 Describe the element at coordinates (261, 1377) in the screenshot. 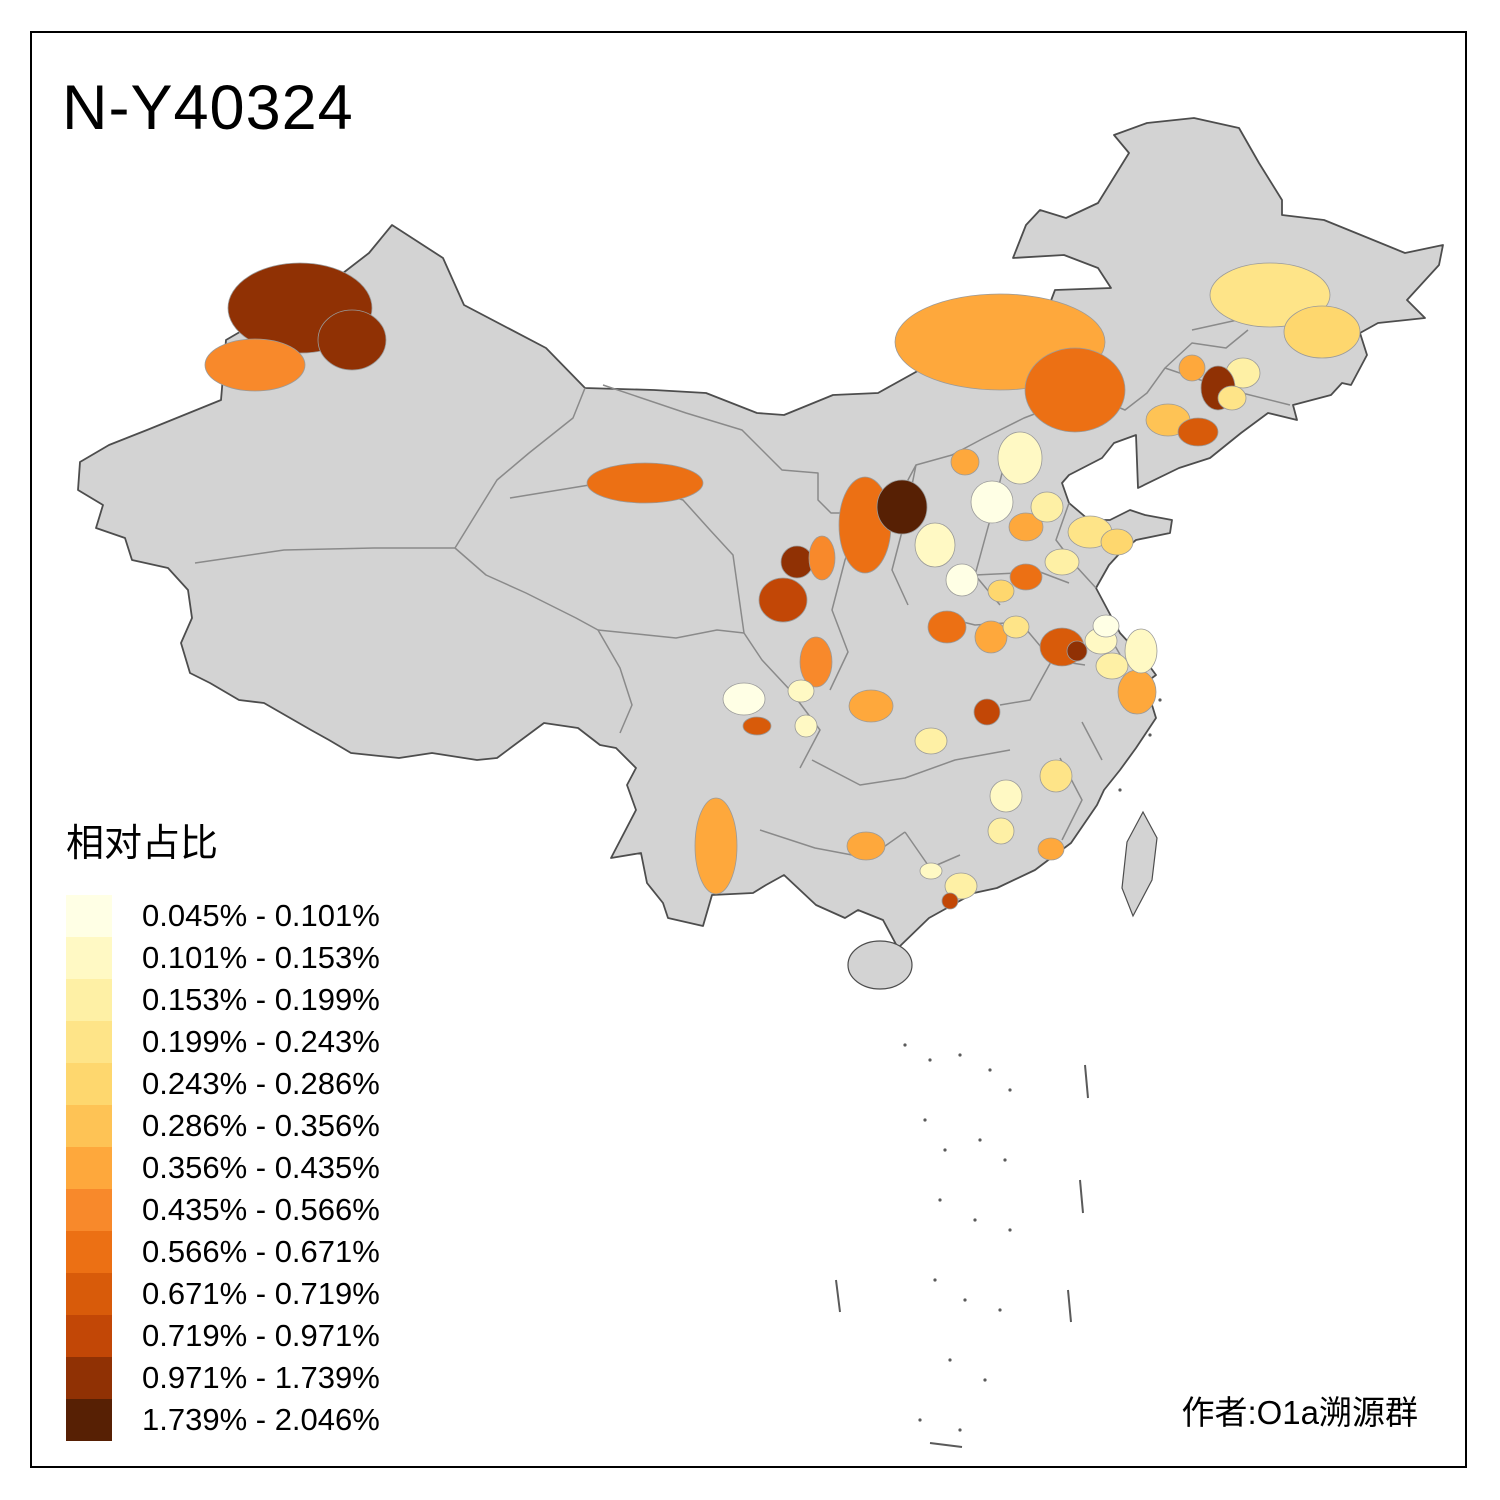

I see `legend-label: 0.971% - 1.739%` at that location.